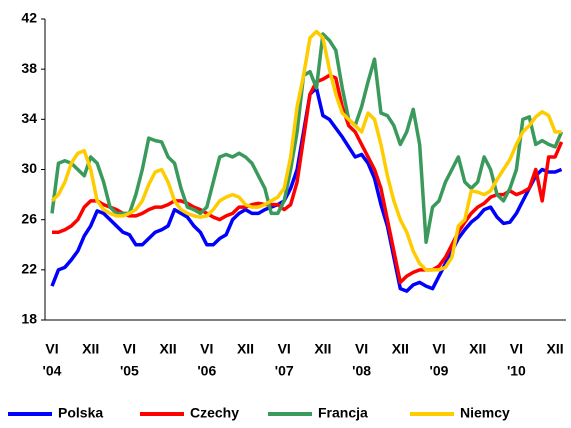 This screenshot has width=571, height=428. I want to click on y-tick-label: 22, so click(29, 269).